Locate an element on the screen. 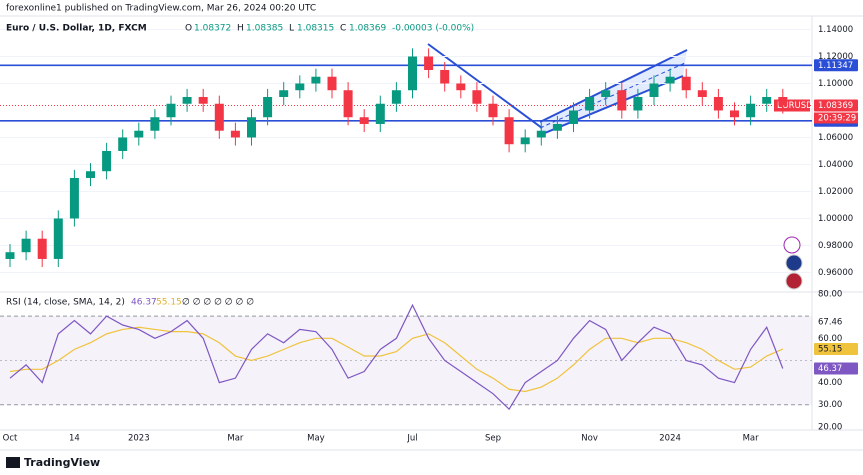 The height and width of the screenshot is (475, 863). y-tick-label: 1.12000 is located at coordinates (835, 57).